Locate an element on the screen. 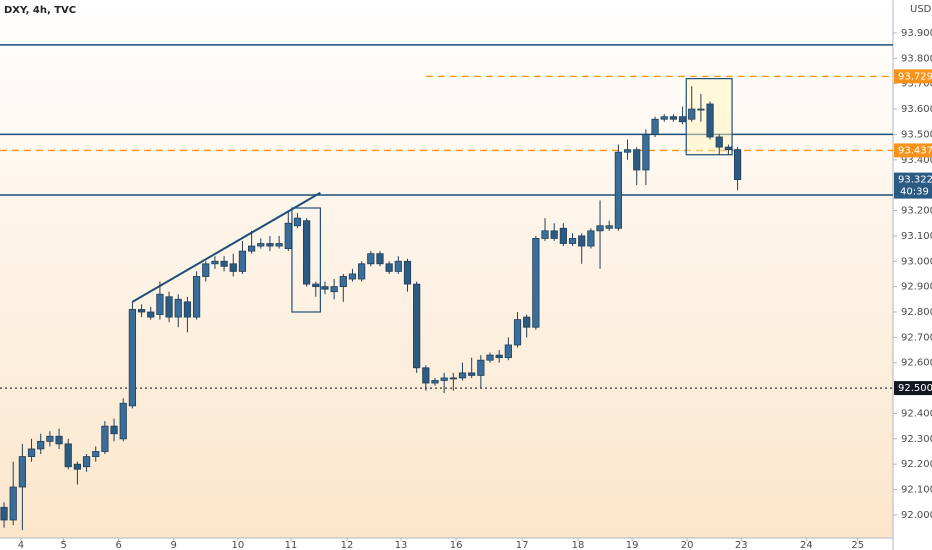 The width and height of the screenshot is (932, 550). y-tick-label: 92.900 is located at coordinates (916, 287).